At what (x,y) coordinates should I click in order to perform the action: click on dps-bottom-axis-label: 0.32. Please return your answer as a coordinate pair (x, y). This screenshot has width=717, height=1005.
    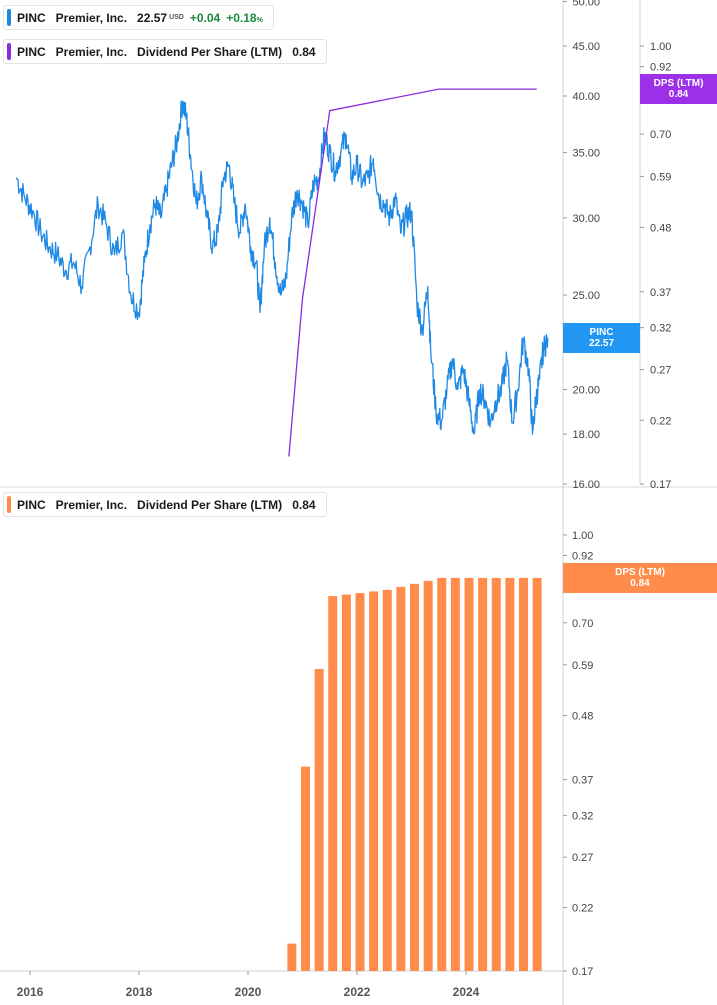
    Looking at the image, I should click on (582, 816).